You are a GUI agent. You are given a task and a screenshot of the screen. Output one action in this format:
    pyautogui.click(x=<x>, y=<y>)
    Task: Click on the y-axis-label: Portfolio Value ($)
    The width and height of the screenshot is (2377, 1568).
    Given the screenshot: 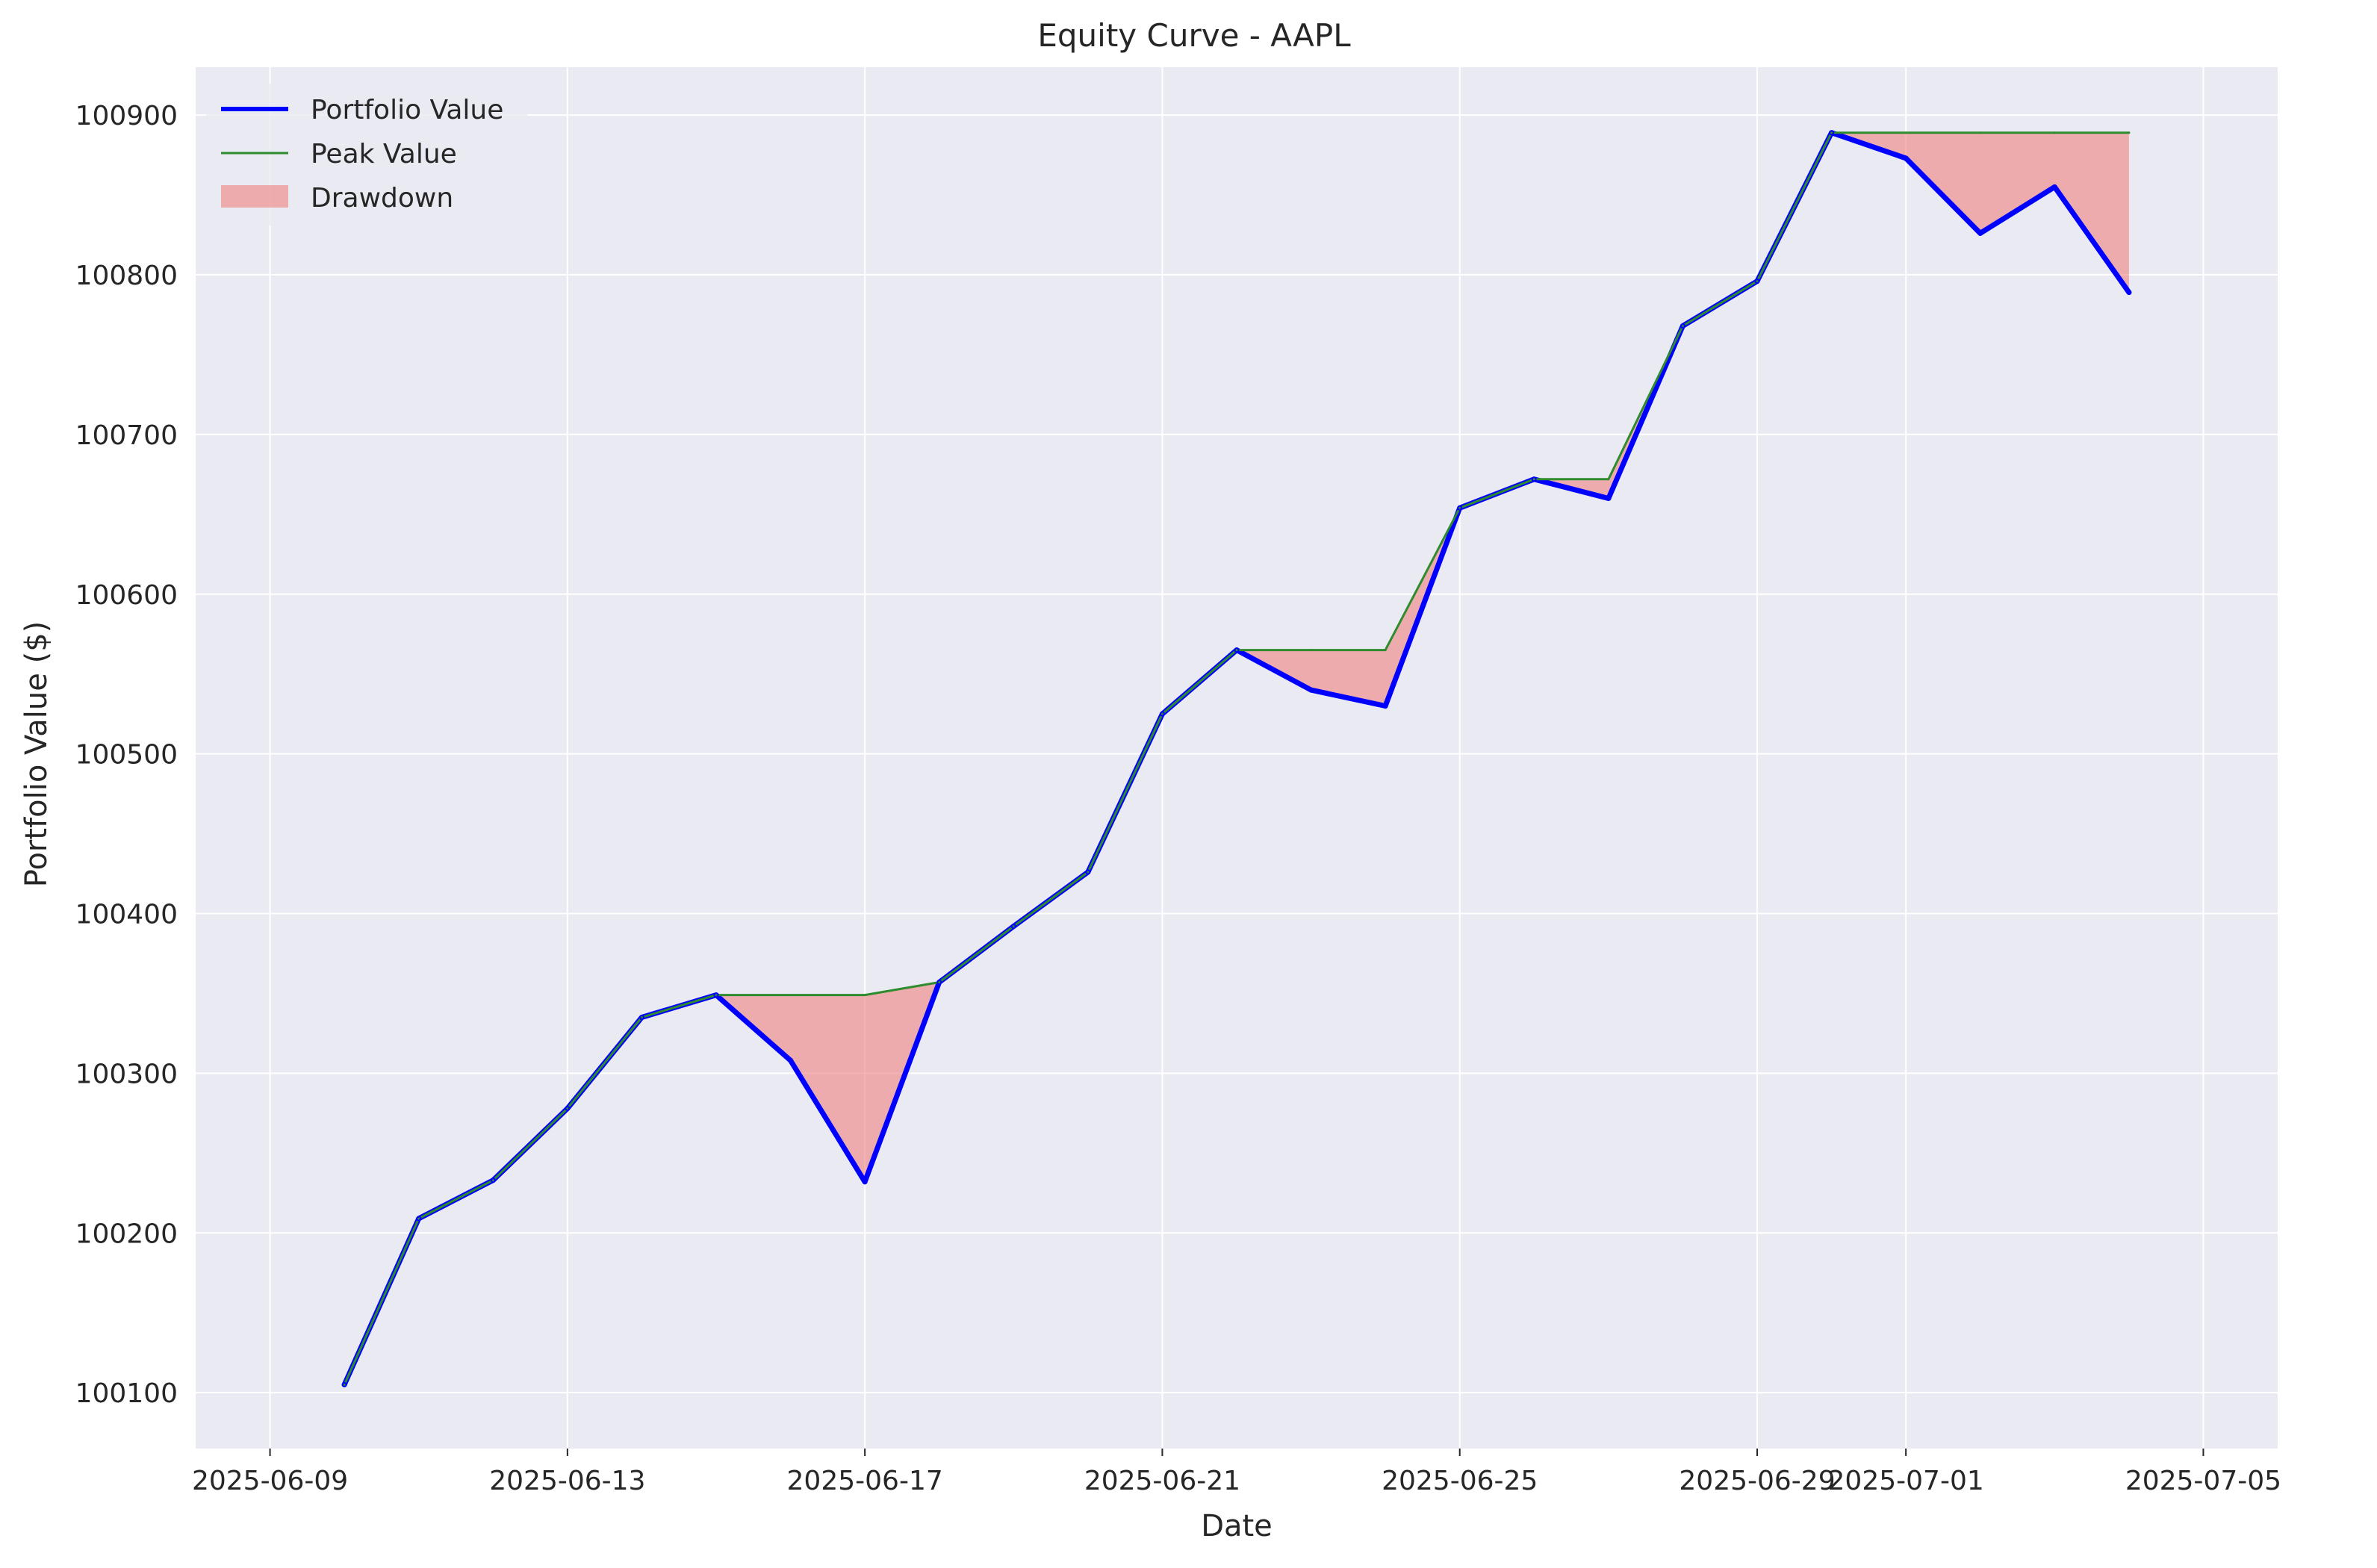 What is the action you would take?
    pyautogui.click(x=36, y=754)
    